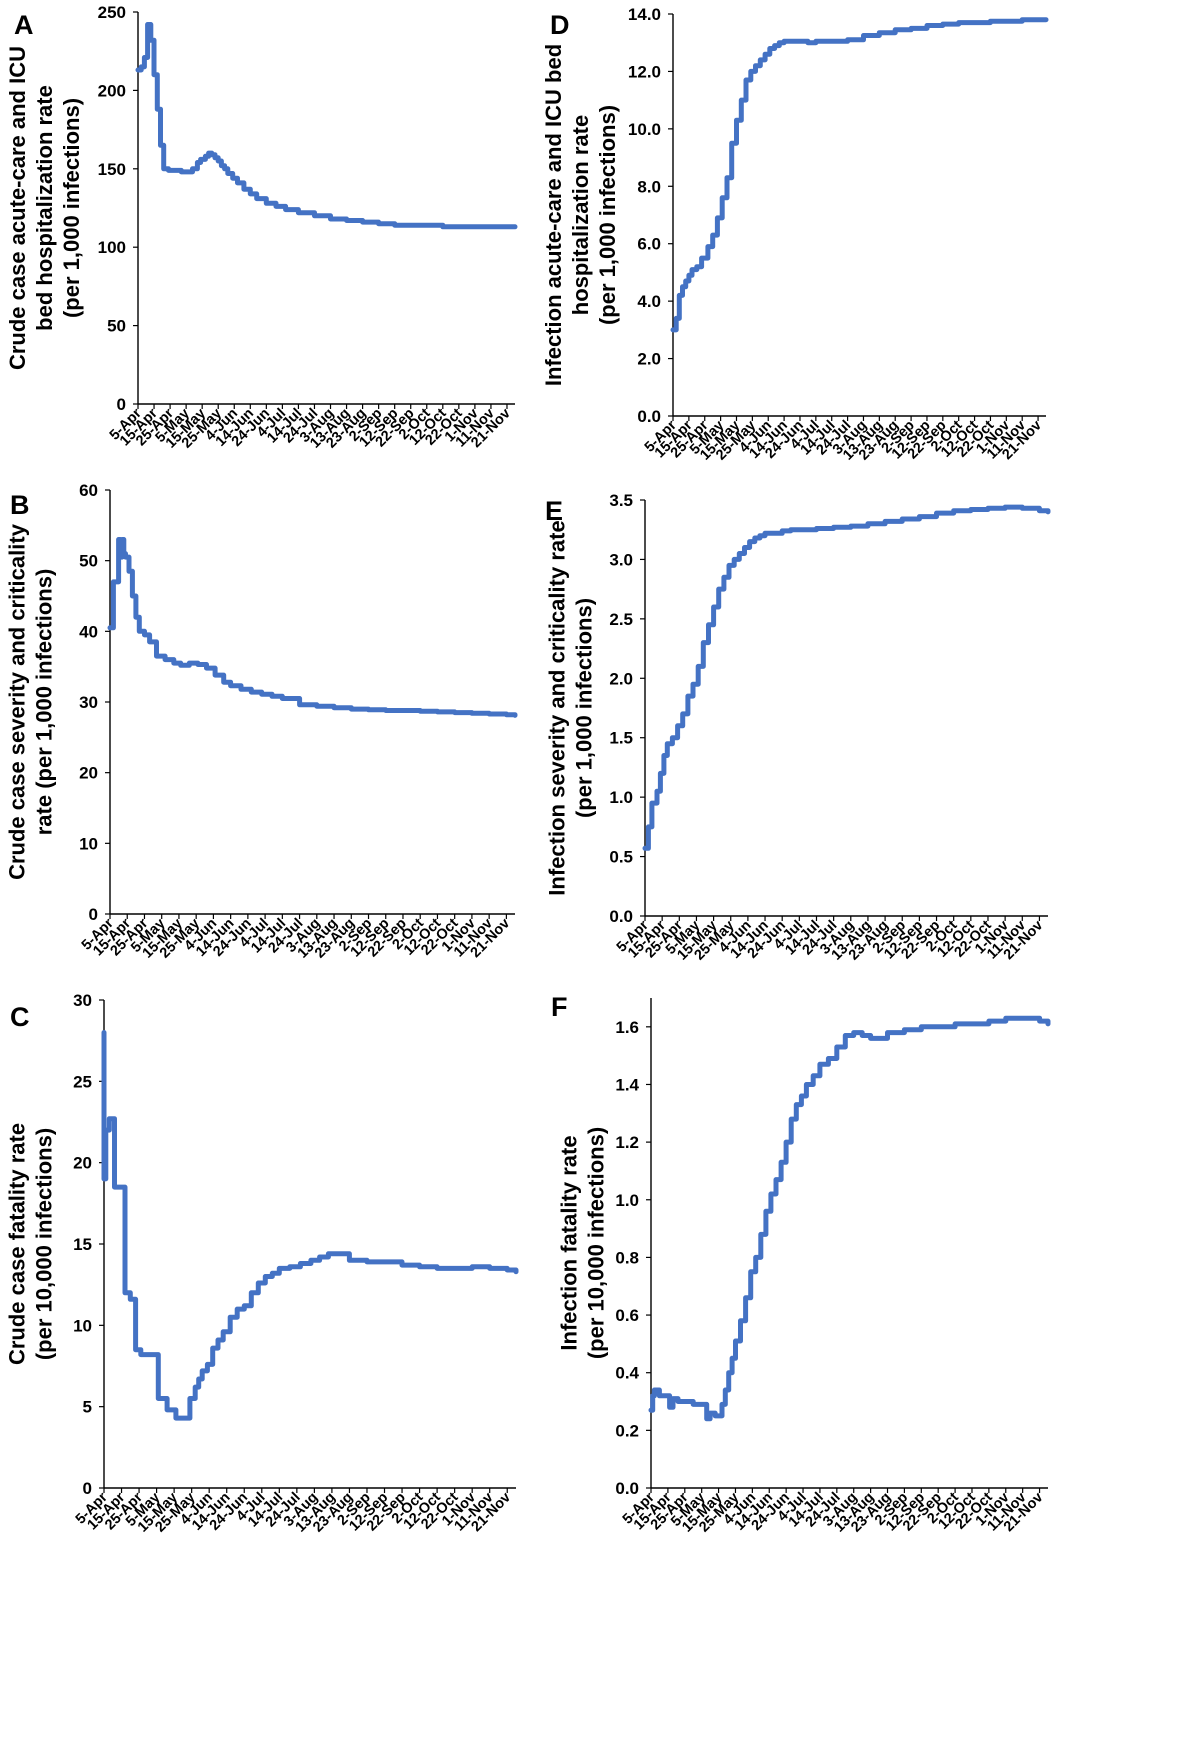 This screenshot has height=1738, width=1186. Describe the element at coordinates (627, 1142) in the screenshot. I see `y-tick-label: 1.2` at that location.